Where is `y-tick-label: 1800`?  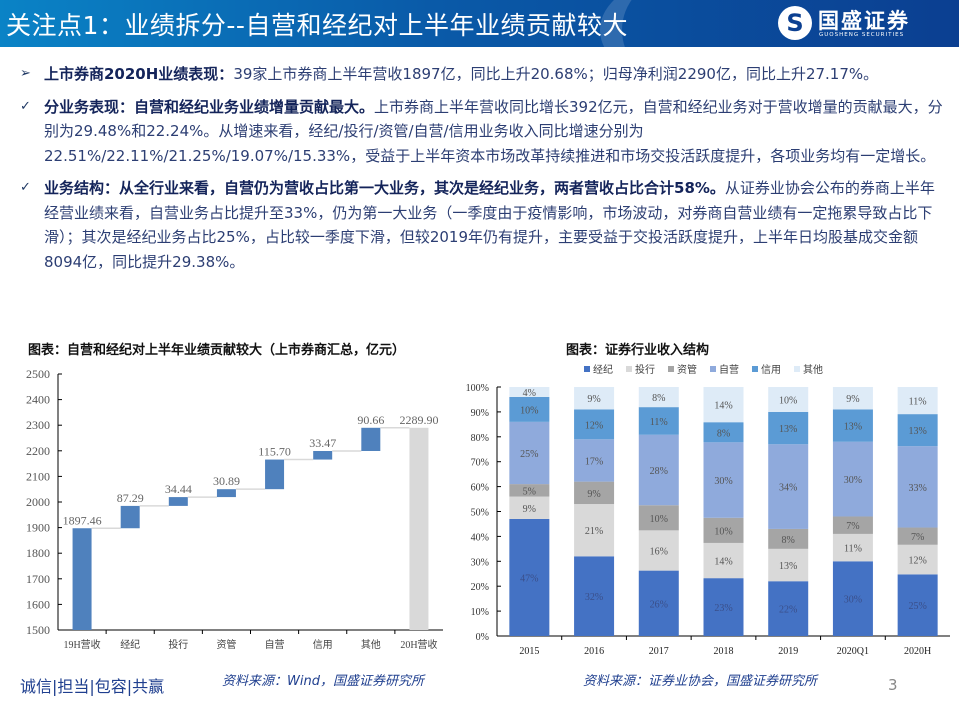
y-tick-label: 1800 is located at coordinates (38, 553).